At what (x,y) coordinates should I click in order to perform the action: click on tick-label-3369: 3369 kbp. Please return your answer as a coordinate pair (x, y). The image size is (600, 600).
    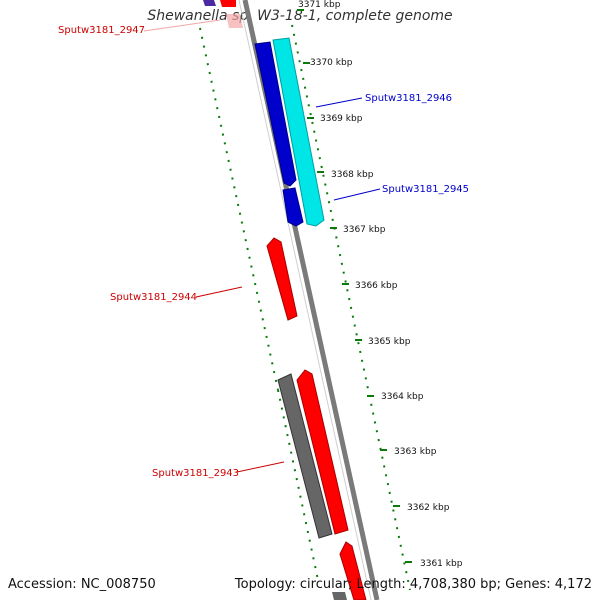
    Looking at the image, I should click on (341, 119).